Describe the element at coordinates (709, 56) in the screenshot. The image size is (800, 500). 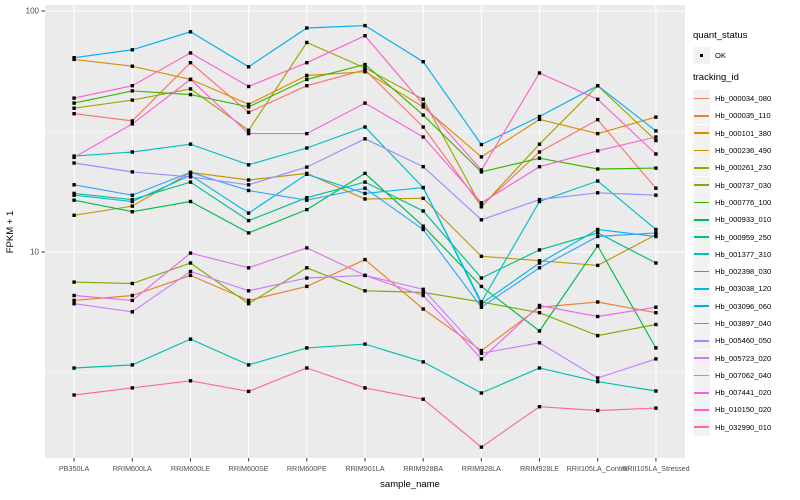
I see `legend-item-ok: OK` at that location.